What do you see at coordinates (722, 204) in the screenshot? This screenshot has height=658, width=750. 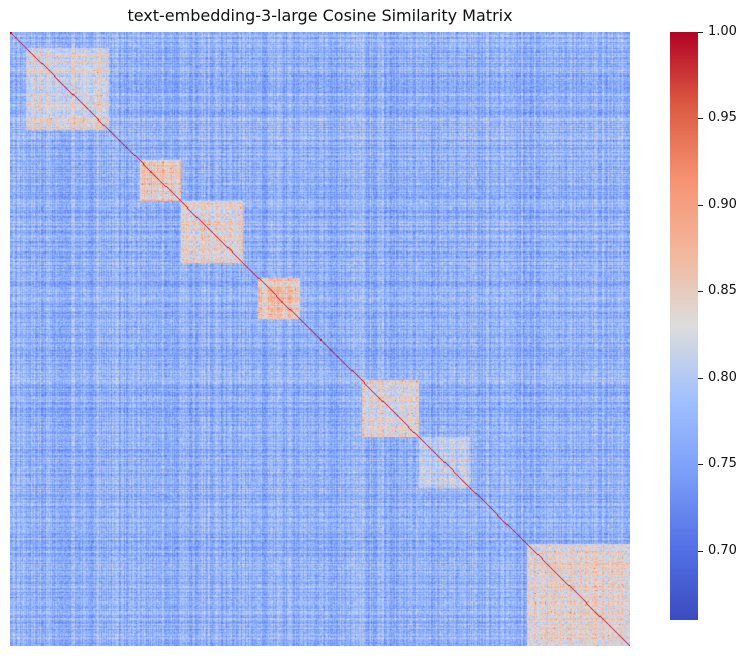 I see `colorbar-tick-label: 0.90` at bounding box center [722, 204].